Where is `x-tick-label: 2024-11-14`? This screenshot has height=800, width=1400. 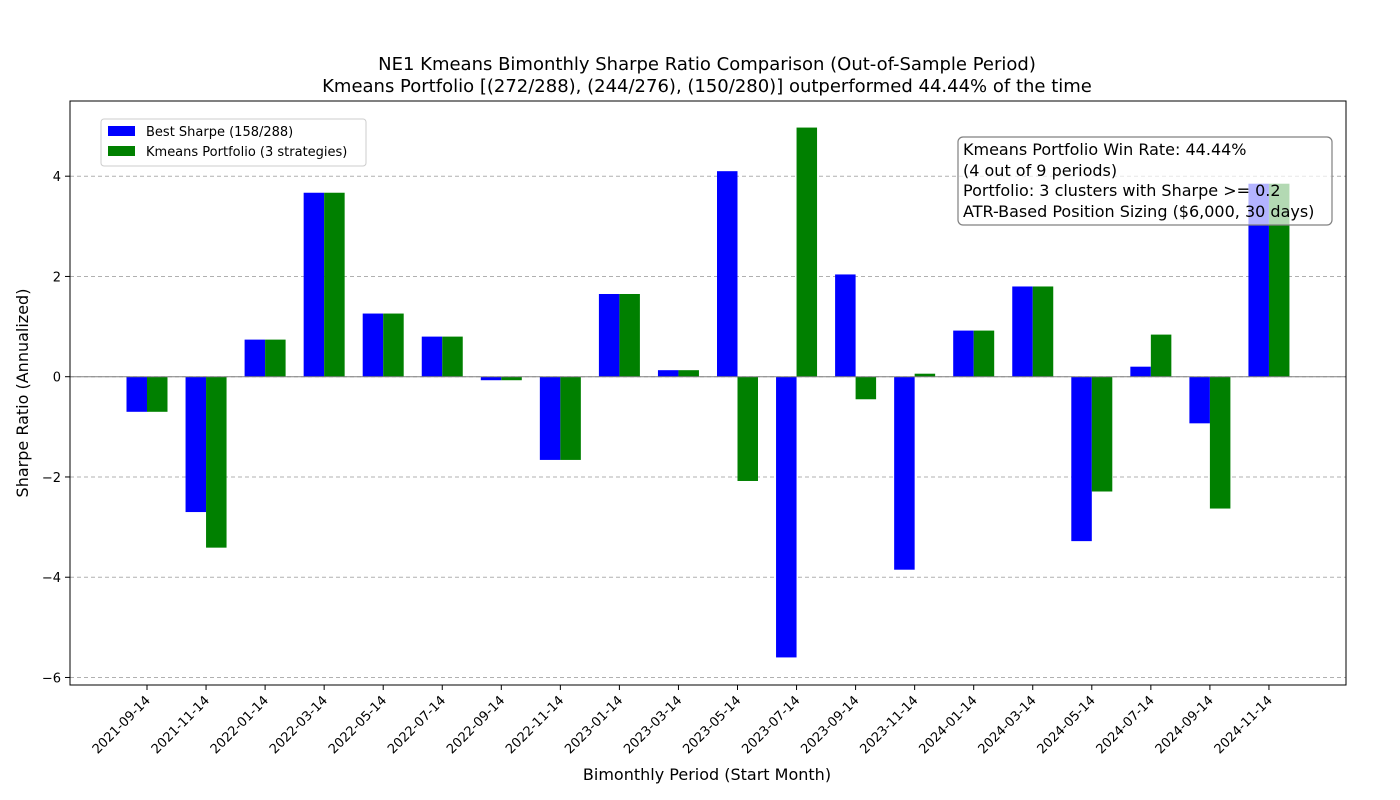 x-tick-label: 2024-11-14 is located at coordinates (1244, 725).